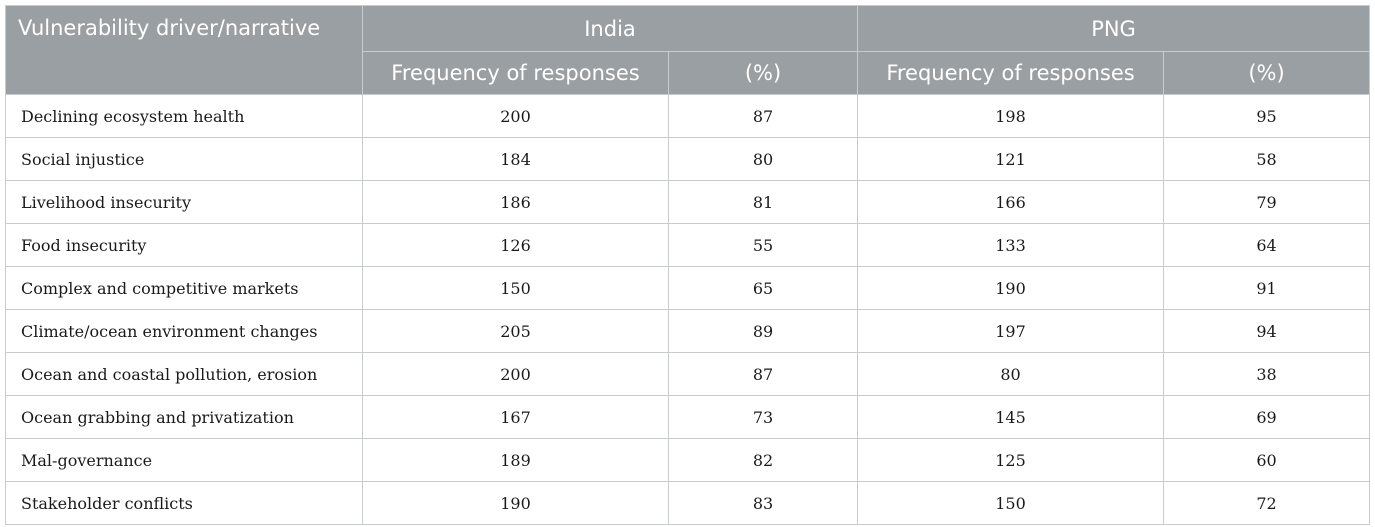  What do you see at coordinates (1011, 417) in the screenshot?
I see `cell-png-frequency: 145` at bounding box center [1011, 417].